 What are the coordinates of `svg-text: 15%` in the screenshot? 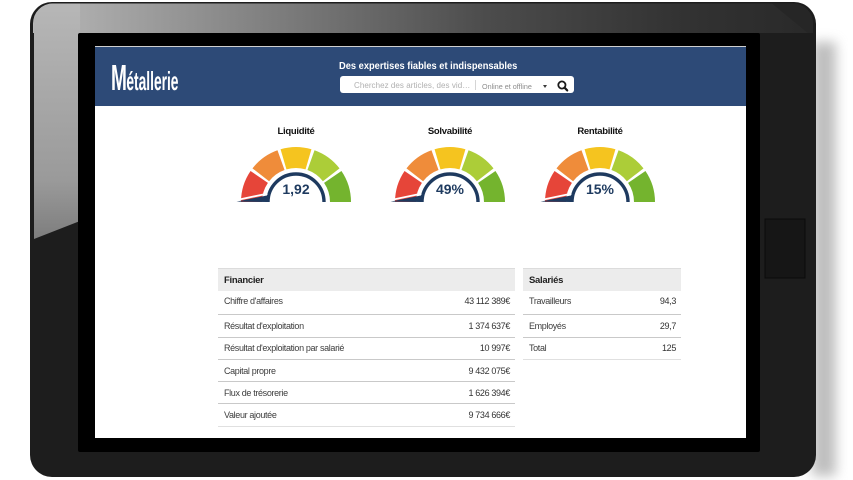 It's located at (600, 189).